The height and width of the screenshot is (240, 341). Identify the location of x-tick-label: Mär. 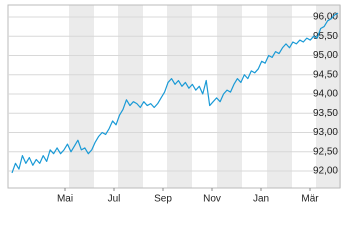
(310, 199).